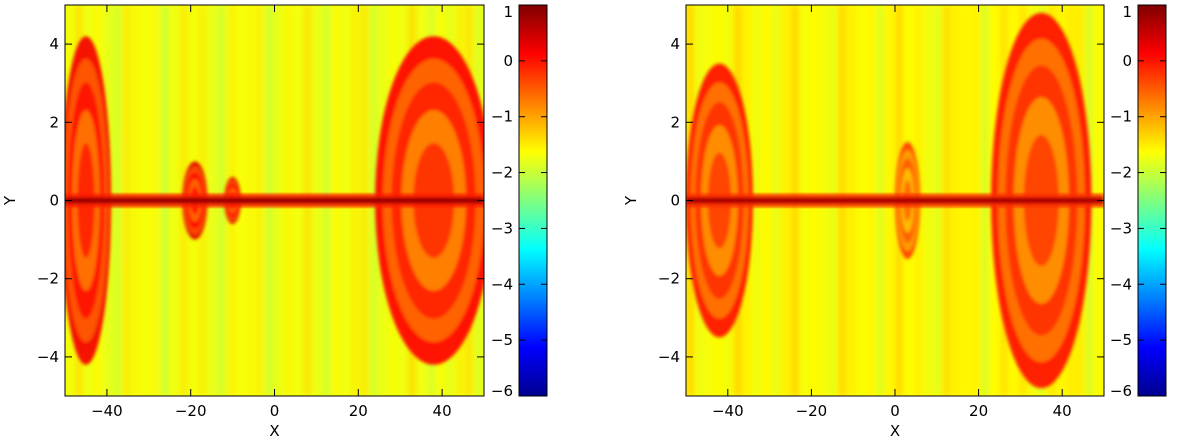 The height and width of the screenshot is (442, 1195). I want to click on colorbar-1: 1 0 −1 −2 −3 −4 −5 −6, so click(519, 201).